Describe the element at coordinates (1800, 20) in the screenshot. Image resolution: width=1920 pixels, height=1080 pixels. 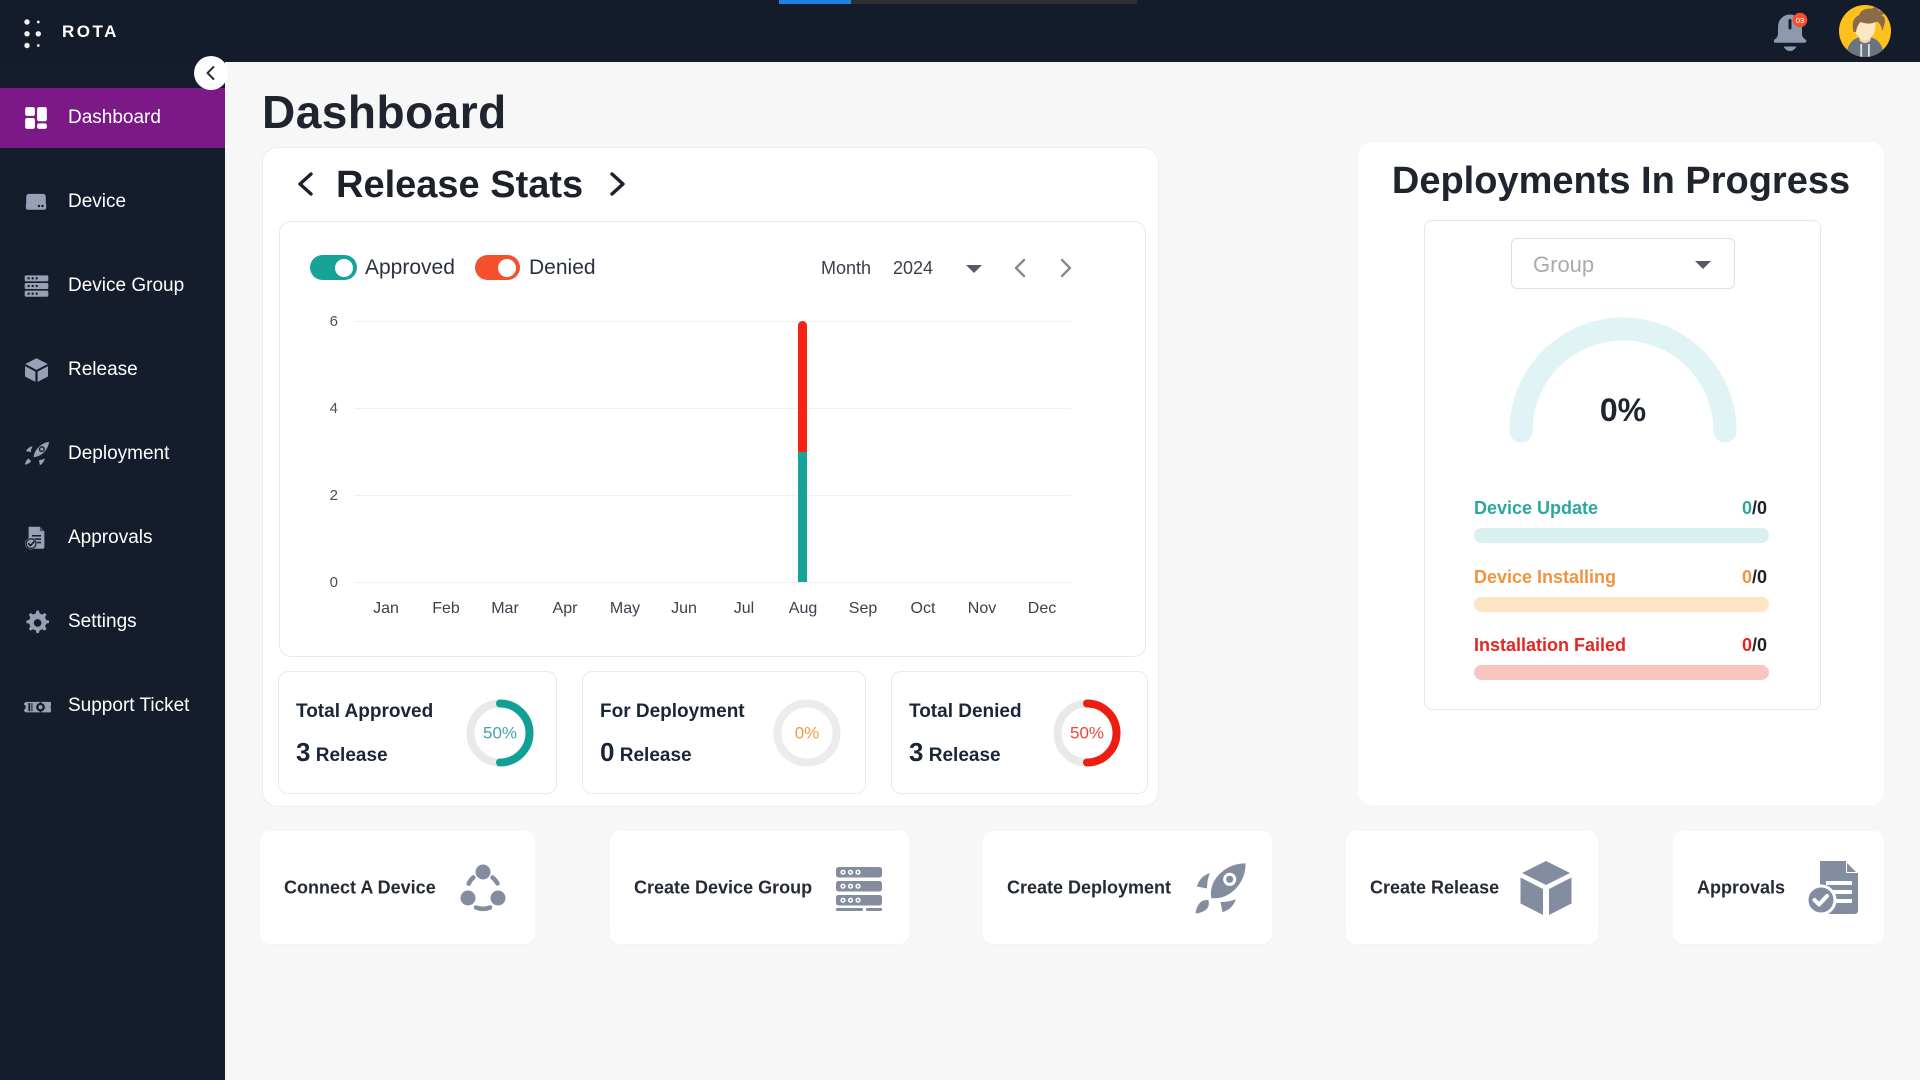
I see `svg-text: 03` at that location.